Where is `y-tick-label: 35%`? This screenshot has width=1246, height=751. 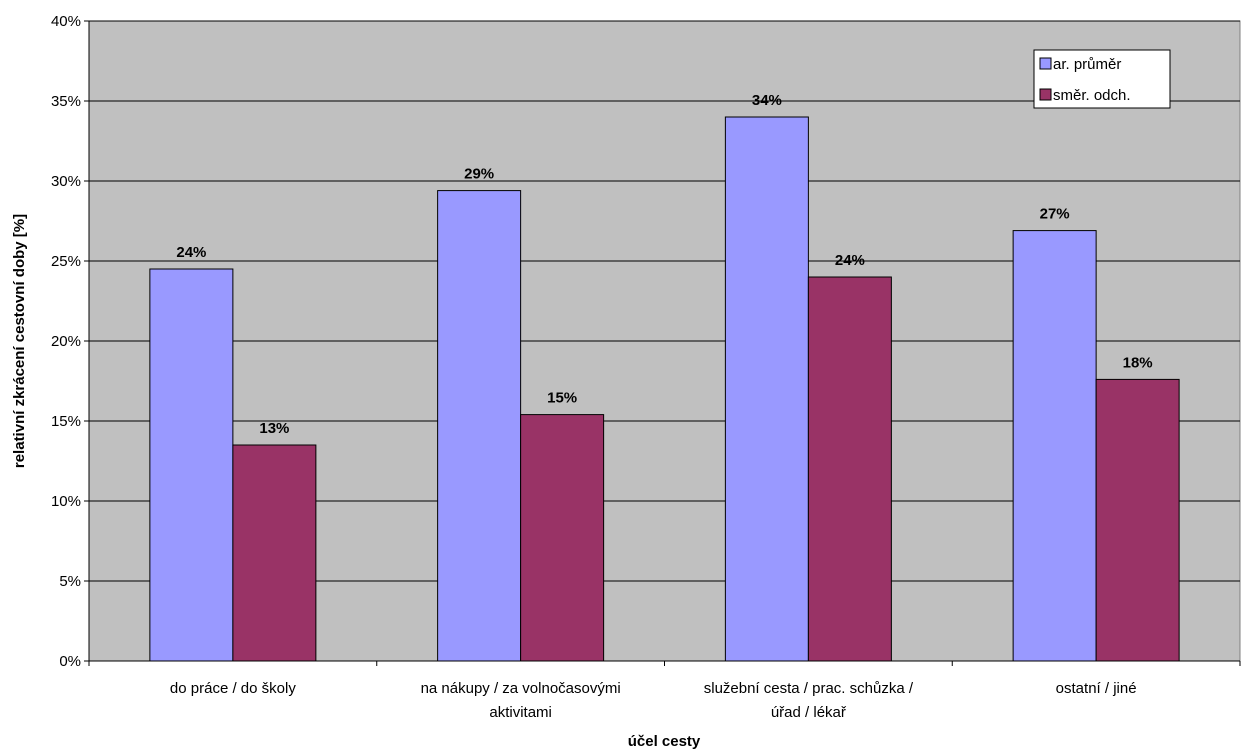 y-tick-label: 35% is located at coordinates (66, 101).